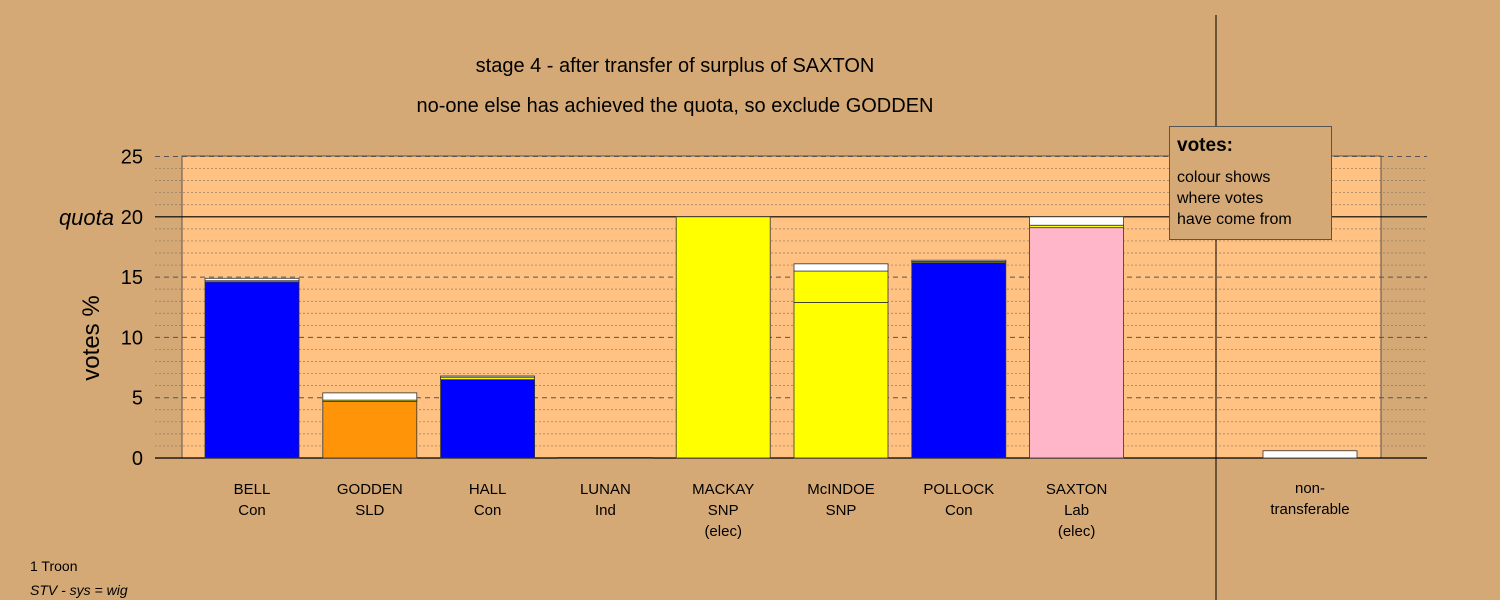 Image resolution: width=1500 pixels, height=600 pixels. Describe the element at coordinates (1309, 509) in the screenshot. I see `non-transferable-label: transferable` at that location.